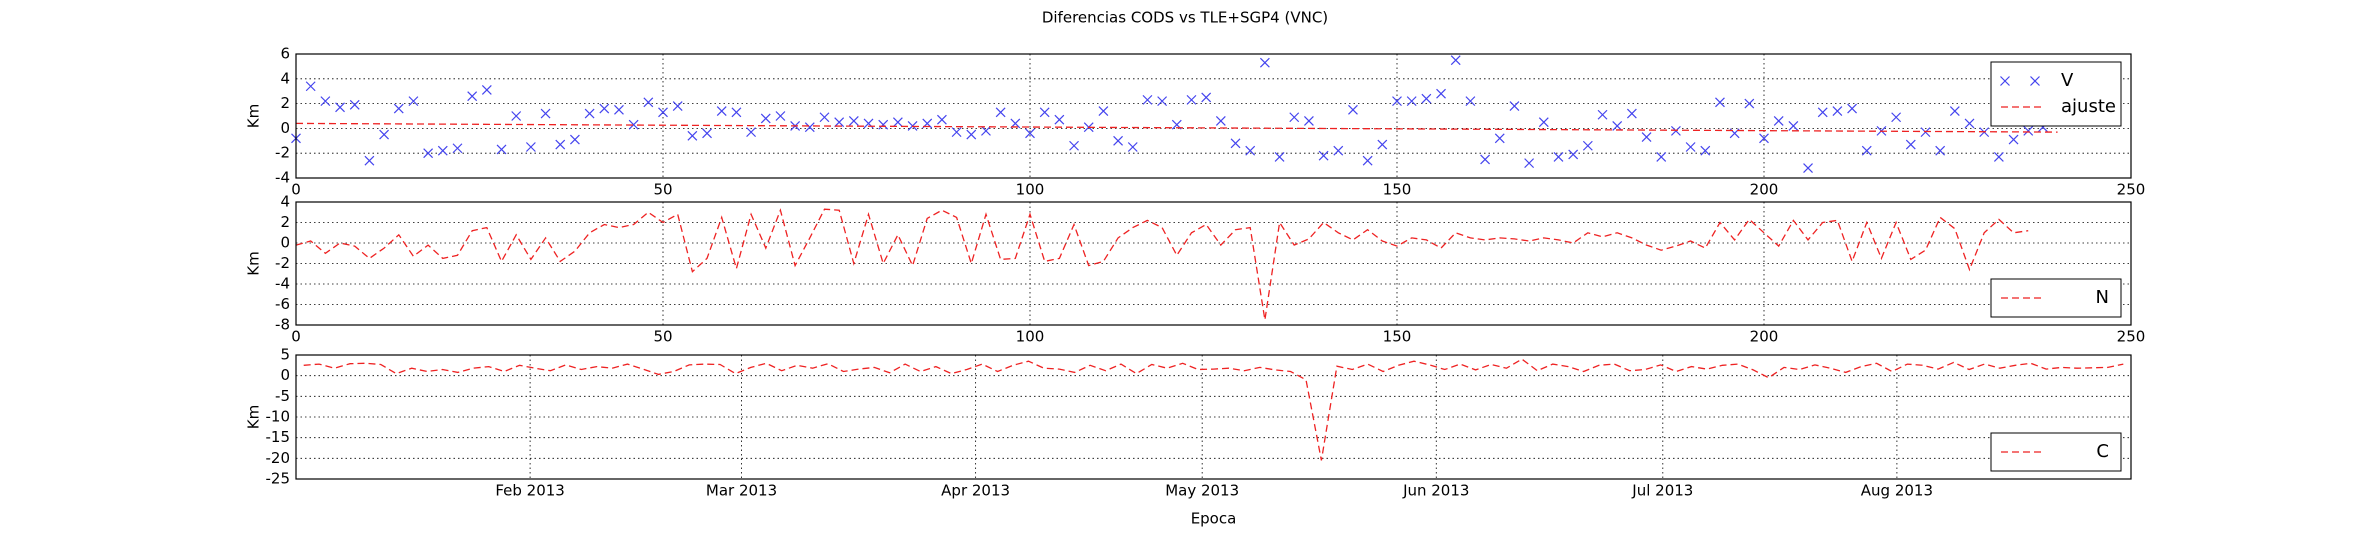 The image size is (2370, 533). What do you see at coordinates (282, 396) in the screenshot?
I see `y-tick-label: -5` at bounding box center [282, 396].